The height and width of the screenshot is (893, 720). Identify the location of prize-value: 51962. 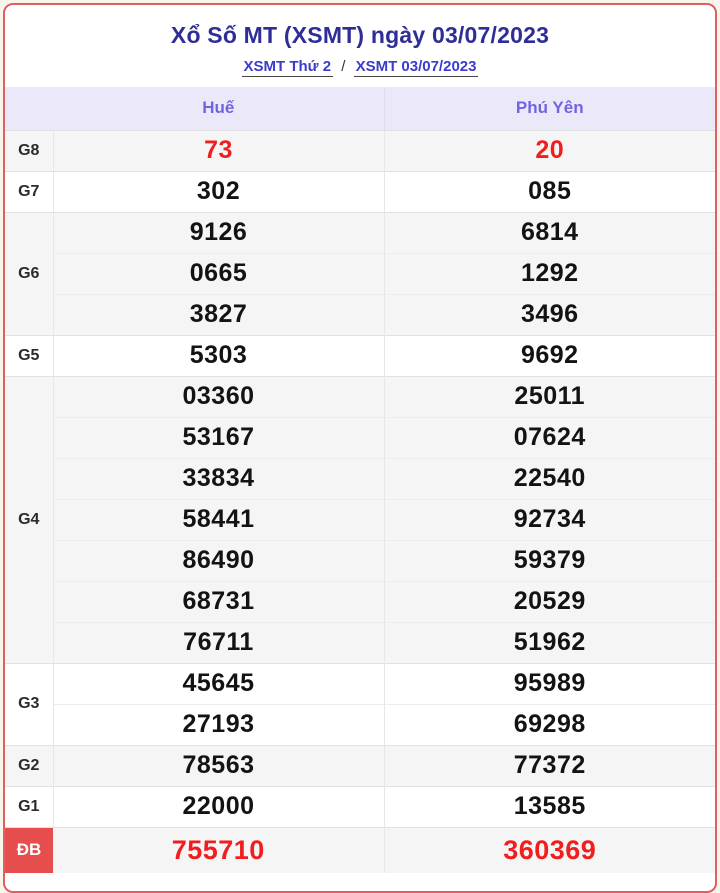
(549, 642).